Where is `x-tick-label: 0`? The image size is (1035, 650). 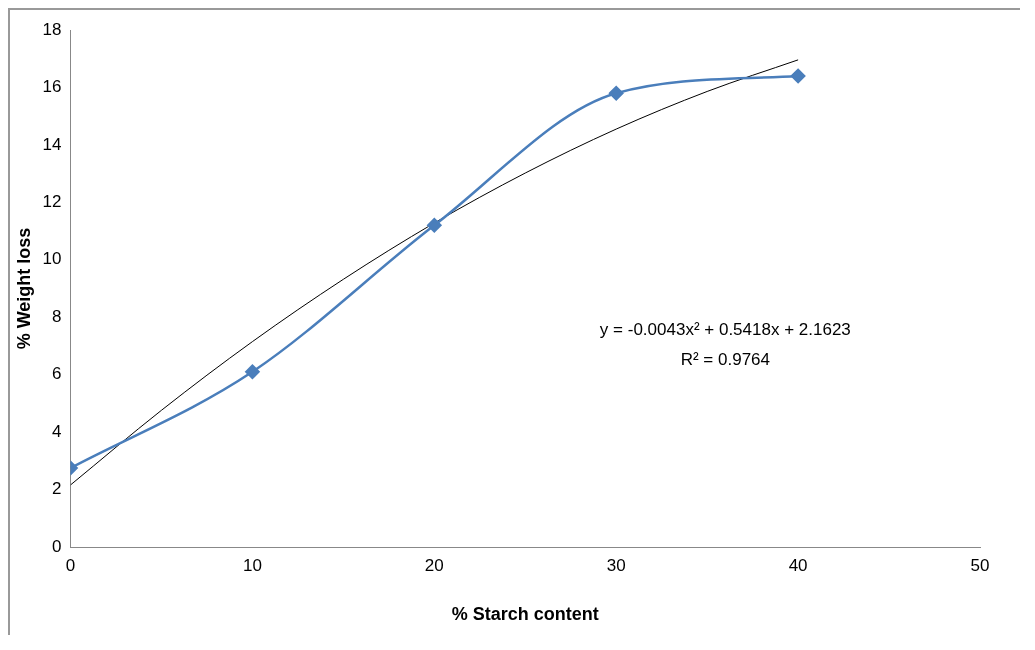
x-tick-label: 0 is located at coordinates (70, 565).